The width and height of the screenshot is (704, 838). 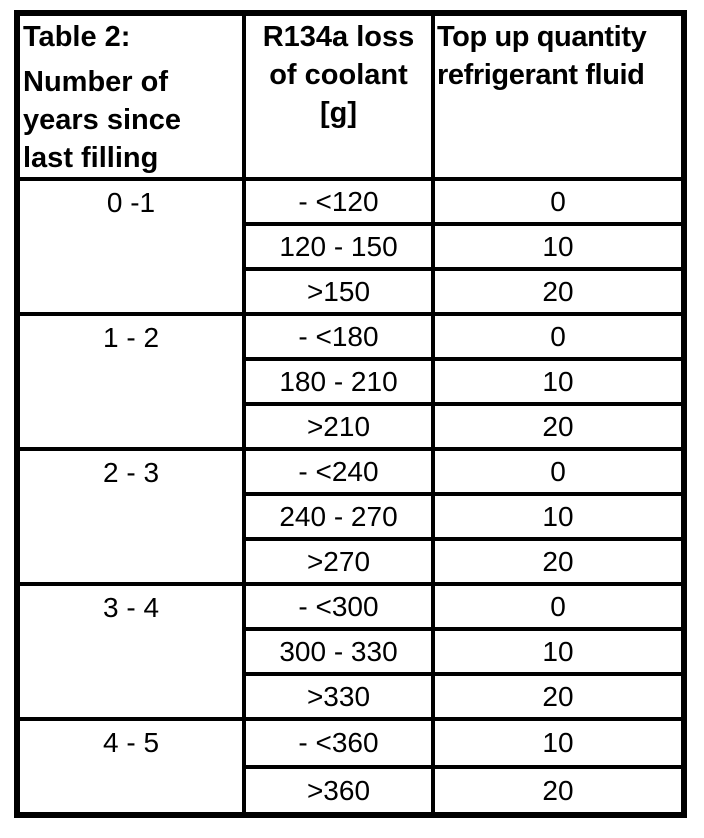 I want to click on header-loss-cell: R134a loss of coolant [g], so click(x=338, y=96).